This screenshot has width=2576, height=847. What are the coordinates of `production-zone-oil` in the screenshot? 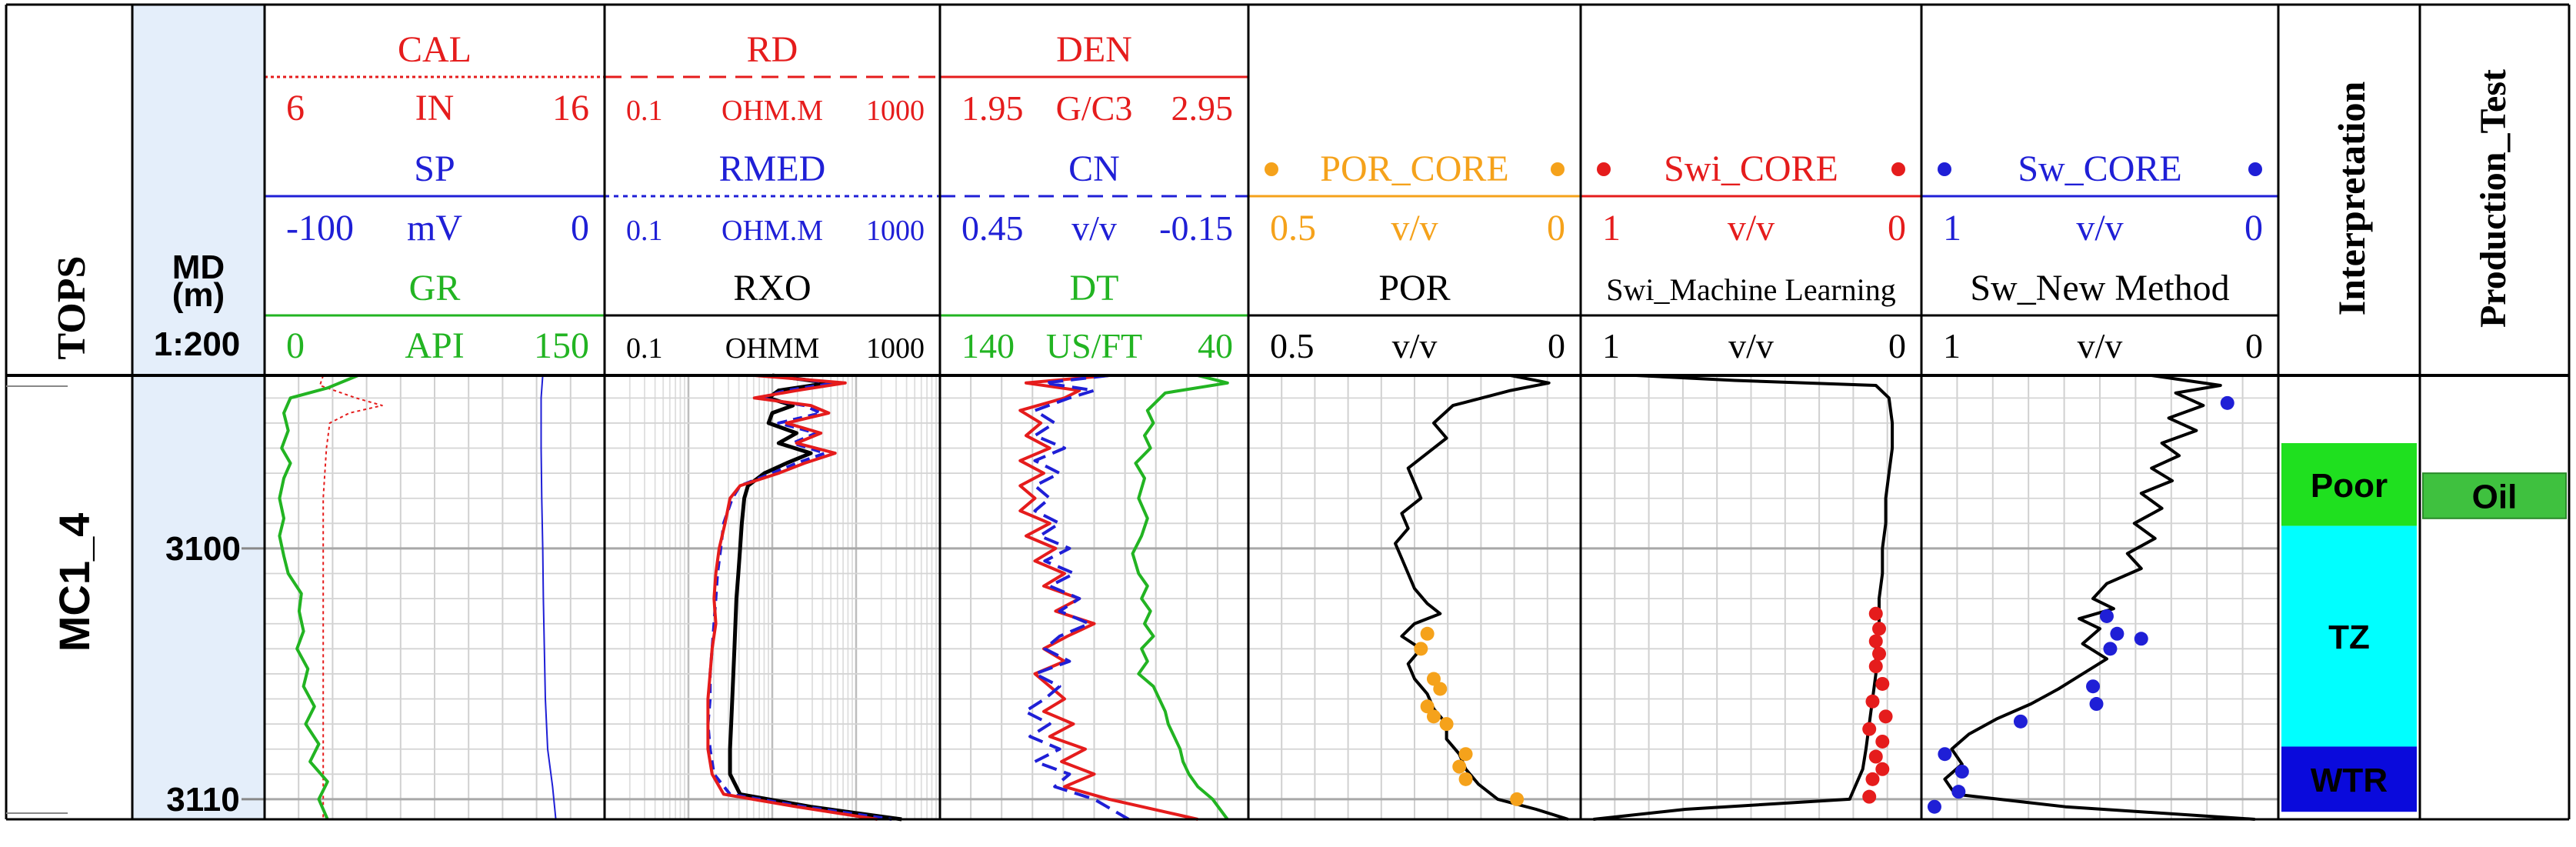 It's located at (2494, 496).